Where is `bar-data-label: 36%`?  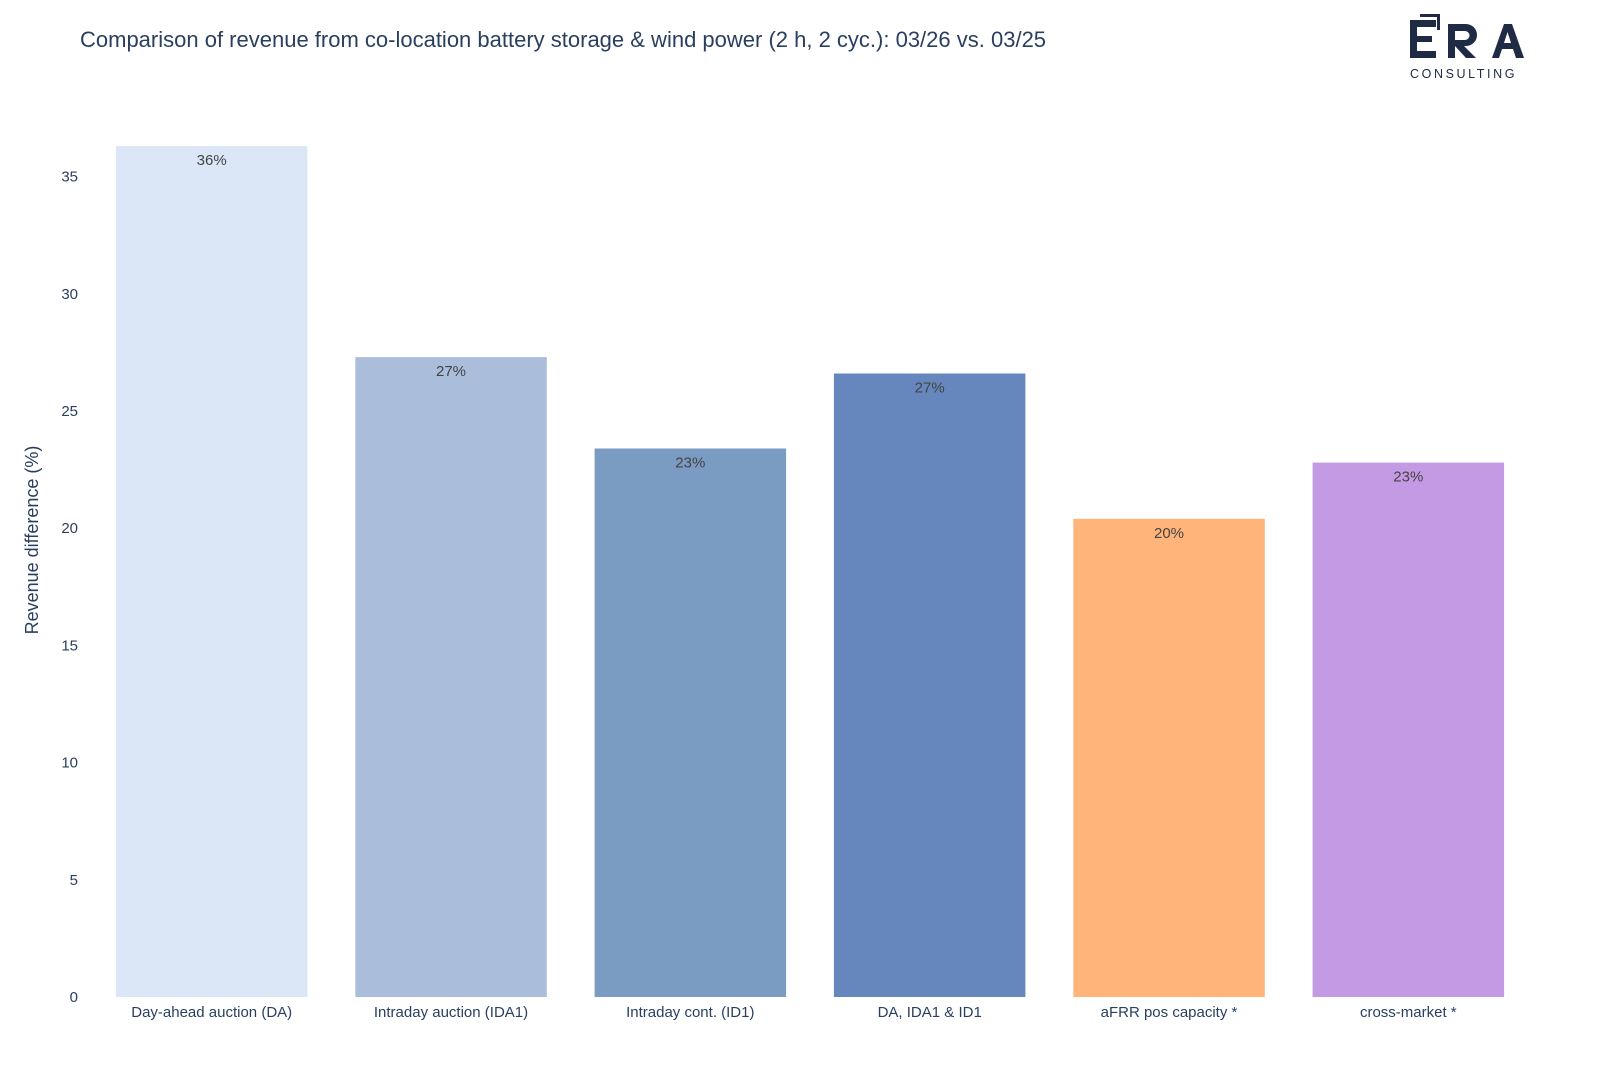
bar-data-label: 36% is located at coordinates (212, 160).